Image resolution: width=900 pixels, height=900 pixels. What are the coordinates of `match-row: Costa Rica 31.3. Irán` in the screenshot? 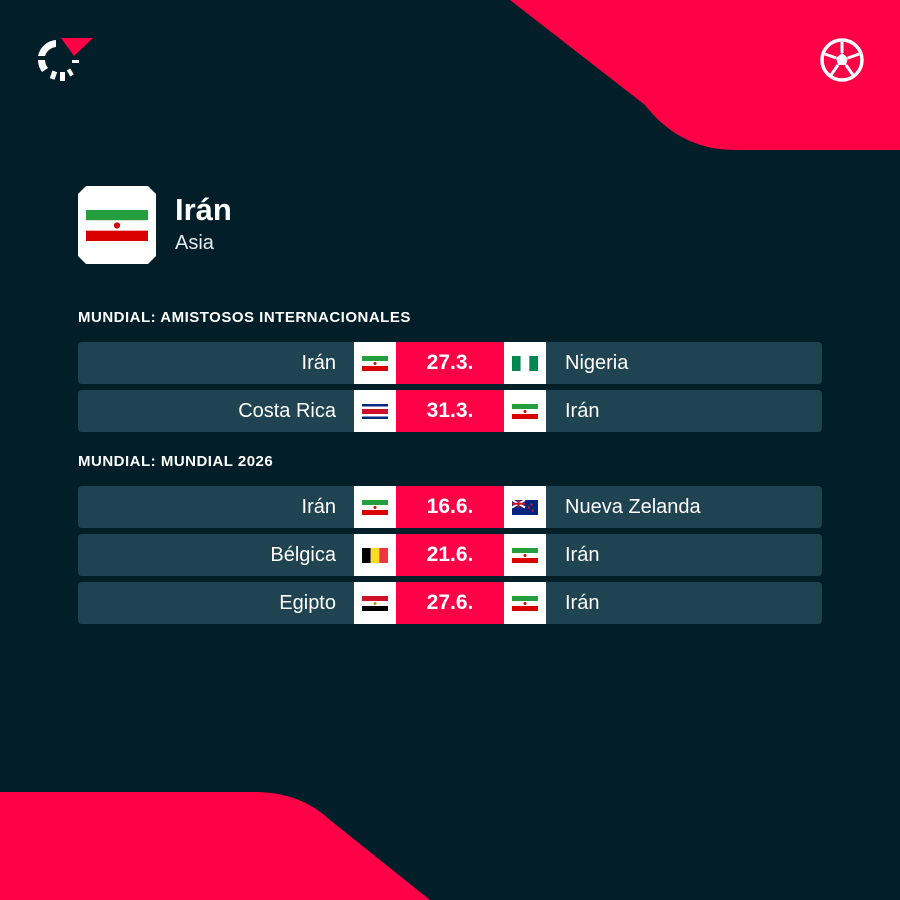 It's located at (450, 411).